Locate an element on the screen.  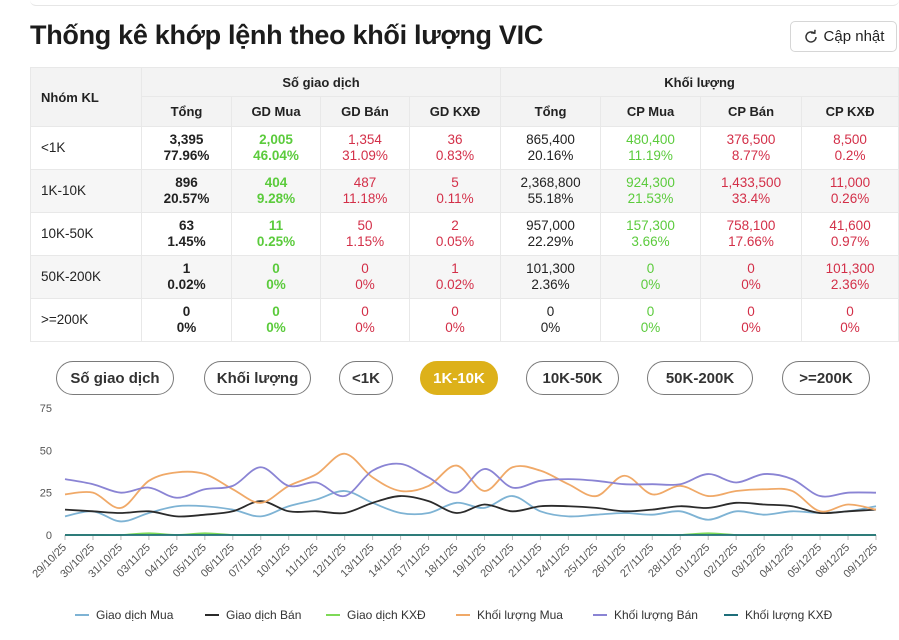
cell-value: 404 is located at coordinates (276, 182).